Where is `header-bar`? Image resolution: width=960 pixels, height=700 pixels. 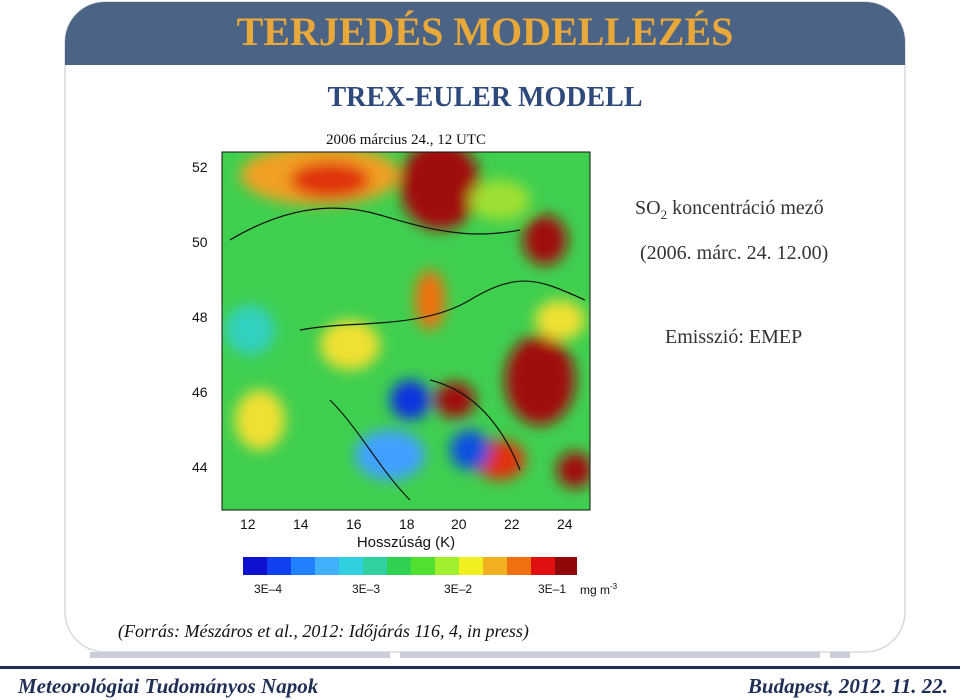
header-bar is located at coordinates (485, 33).